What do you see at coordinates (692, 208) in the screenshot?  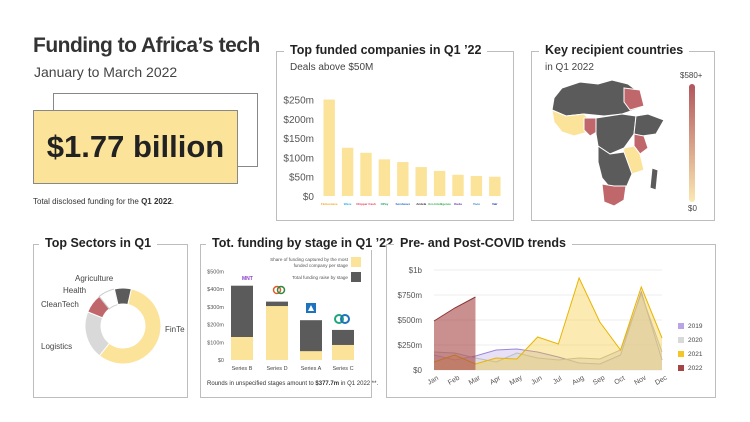 I see `map-legend-min: $0` at bounding box center [692, 208].